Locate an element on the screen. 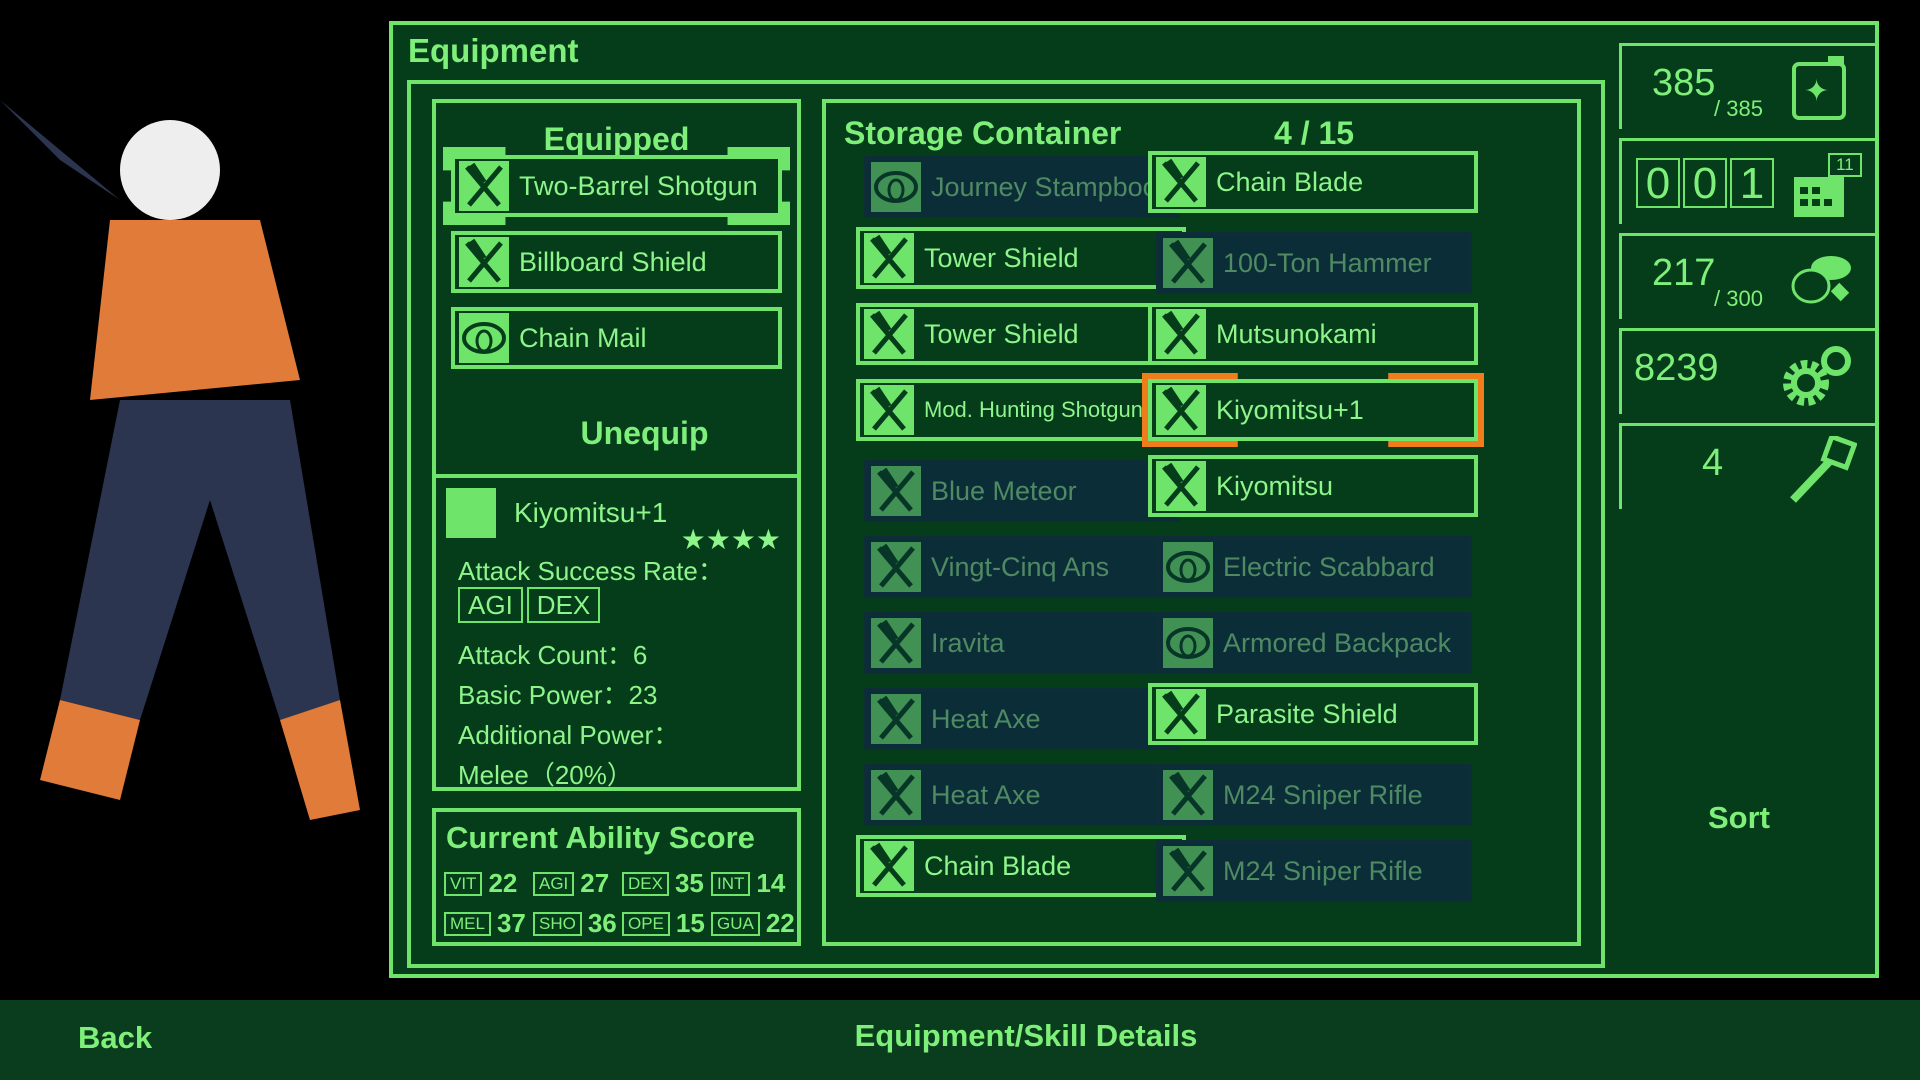 This screenshot has width=1920, height=1080. item-slot: Chain Mail is located at coordinates (616, 338).